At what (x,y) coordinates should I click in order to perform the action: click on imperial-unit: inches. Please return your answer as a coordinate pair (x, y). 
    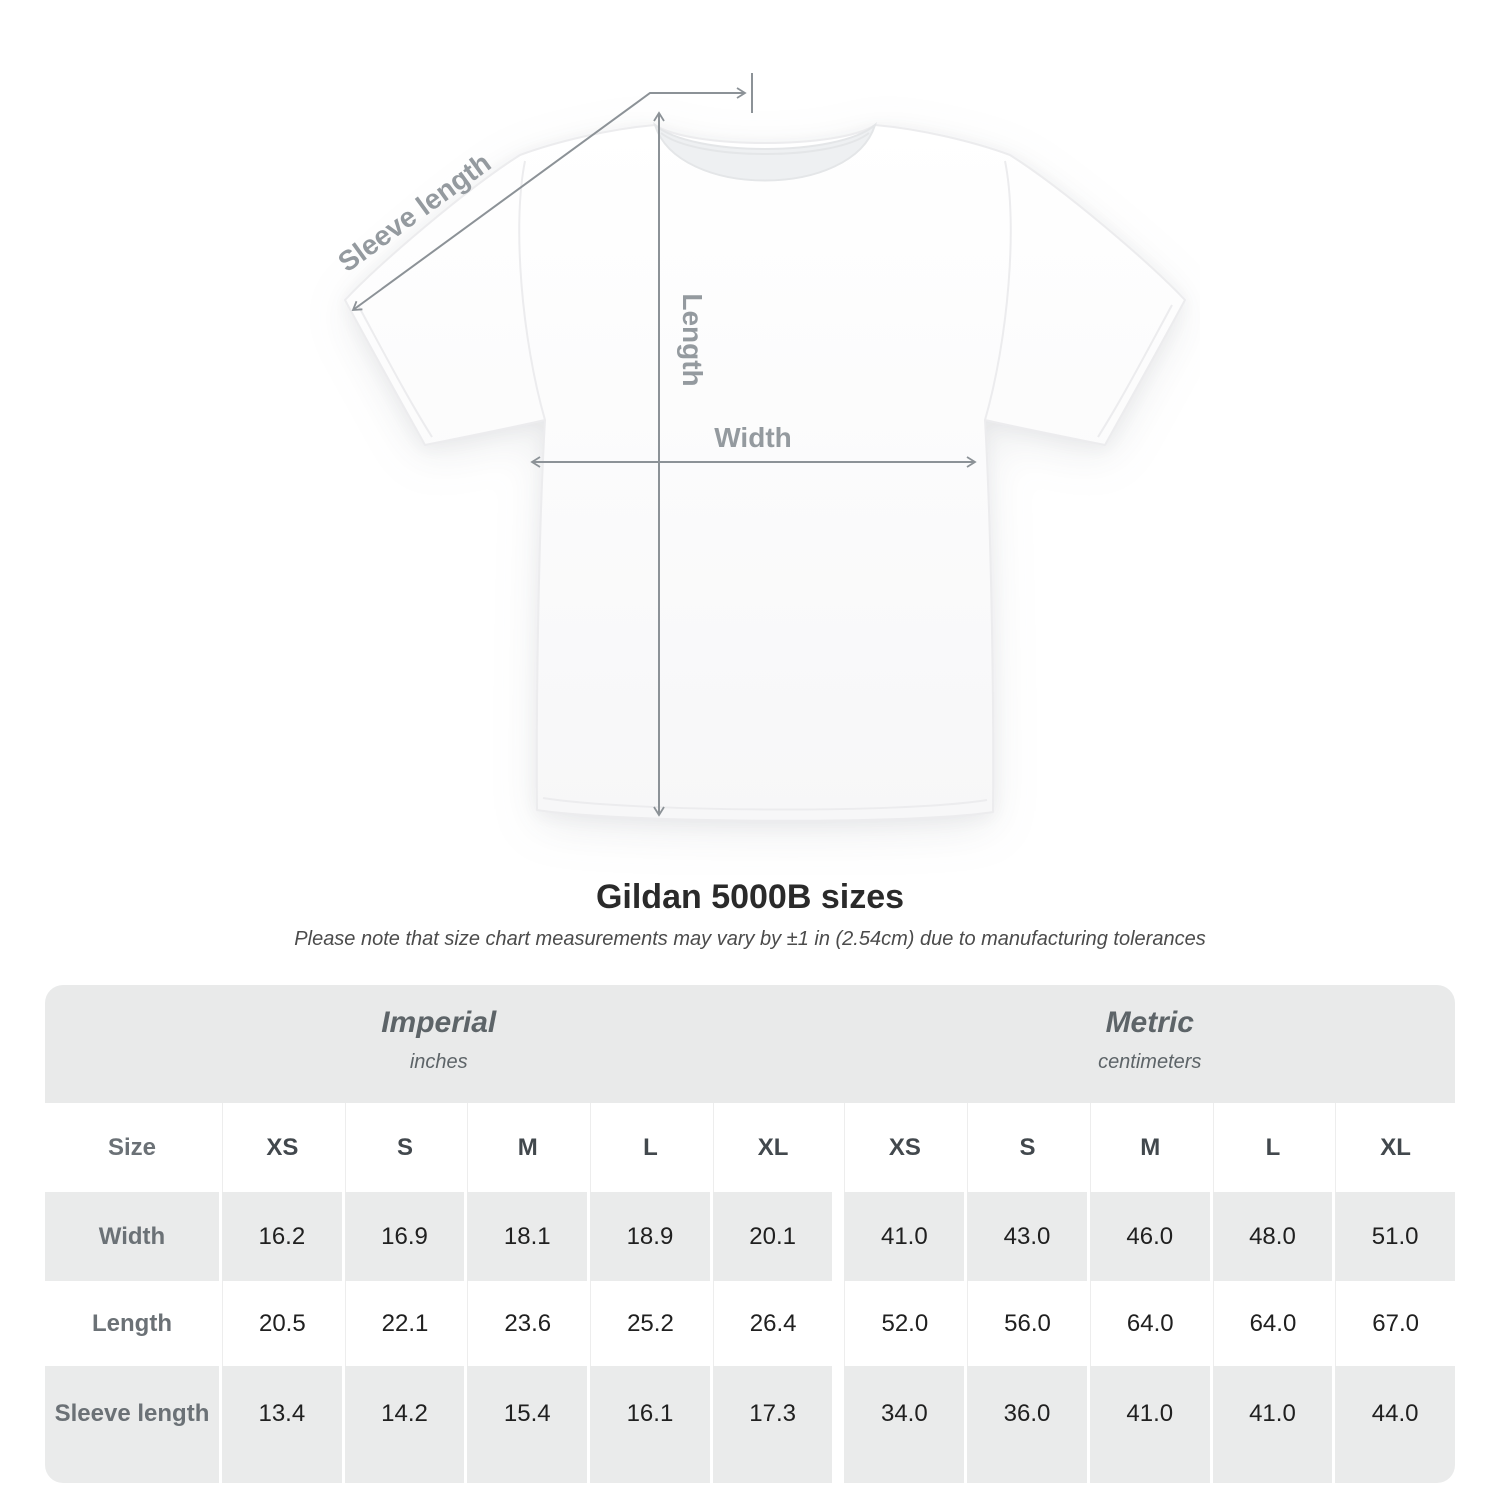
    Looking at the image, I should click on (438, 1062).